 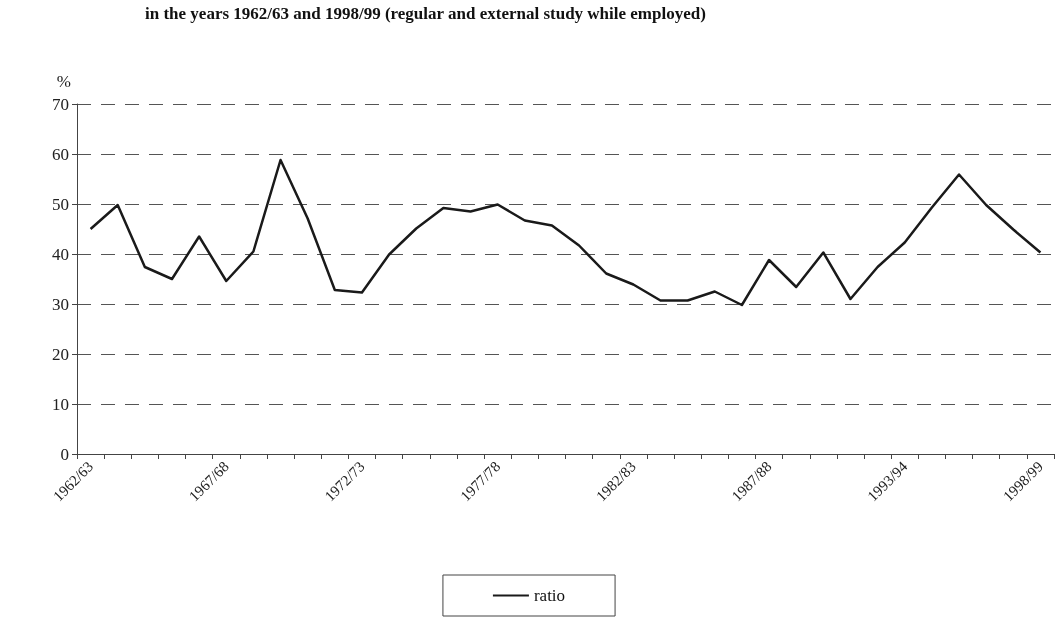 I want to click on y-tick-label: 70, so click(x=60, y=104).